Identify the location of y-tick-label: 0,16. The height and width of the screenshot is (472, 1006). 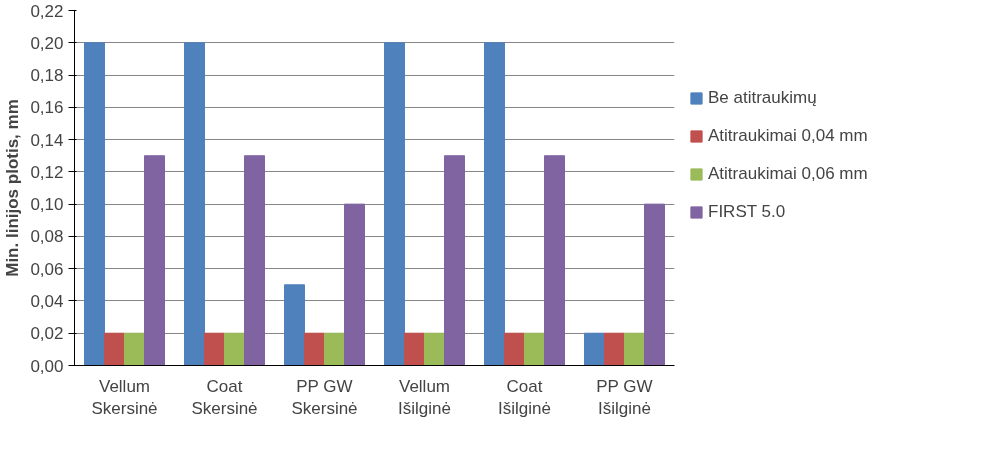
(47, 108).